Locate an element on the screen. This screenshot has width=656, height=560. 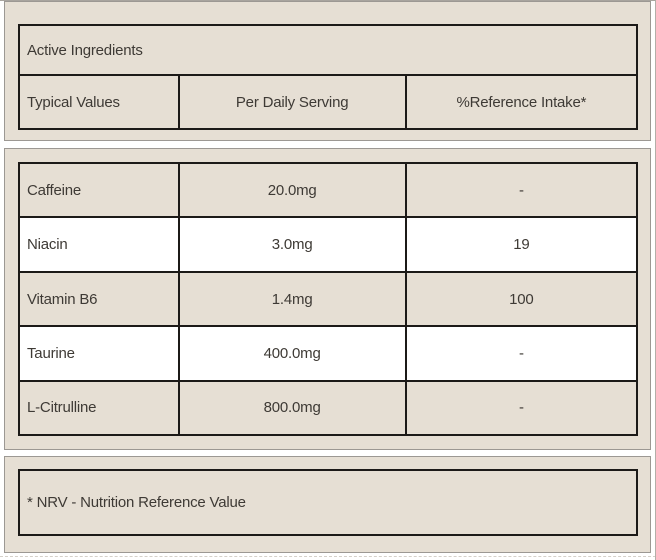
ingredient-name-cell: Vitamin B6 is located at coordinates (62, 299).